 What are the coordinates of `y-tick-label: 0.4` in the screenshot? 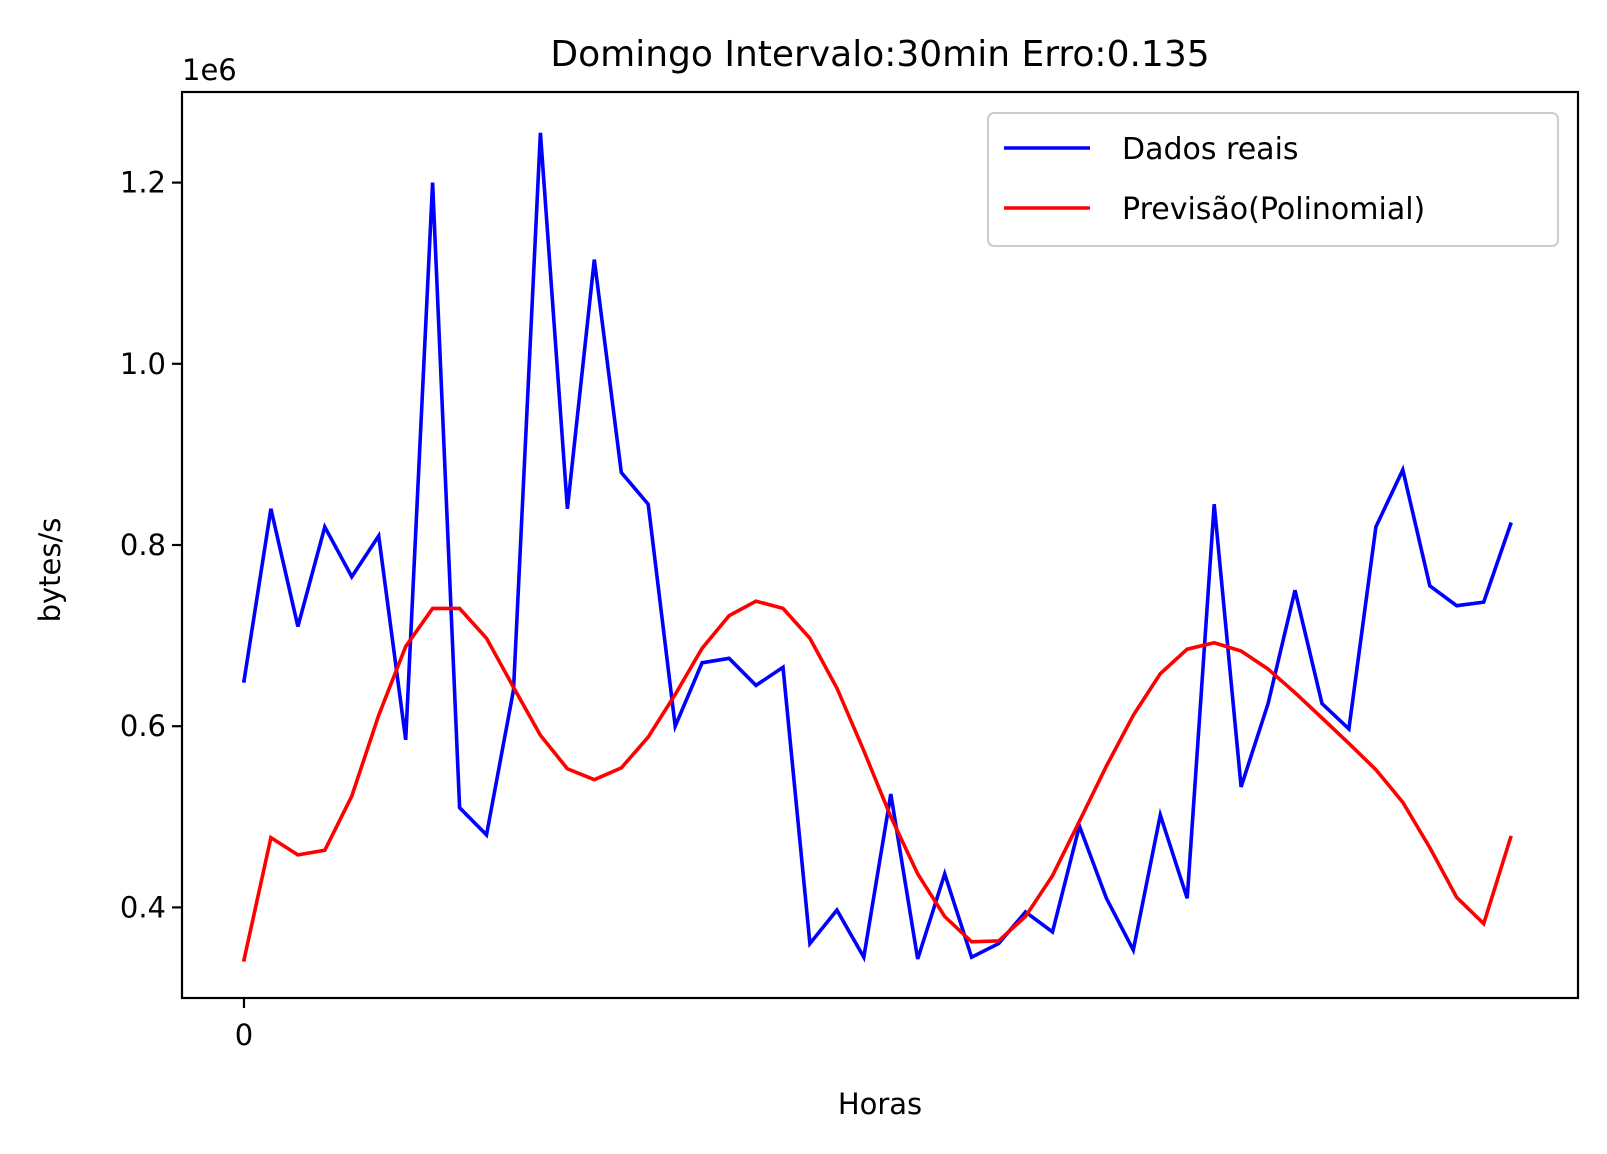 It's located at (143, 907).